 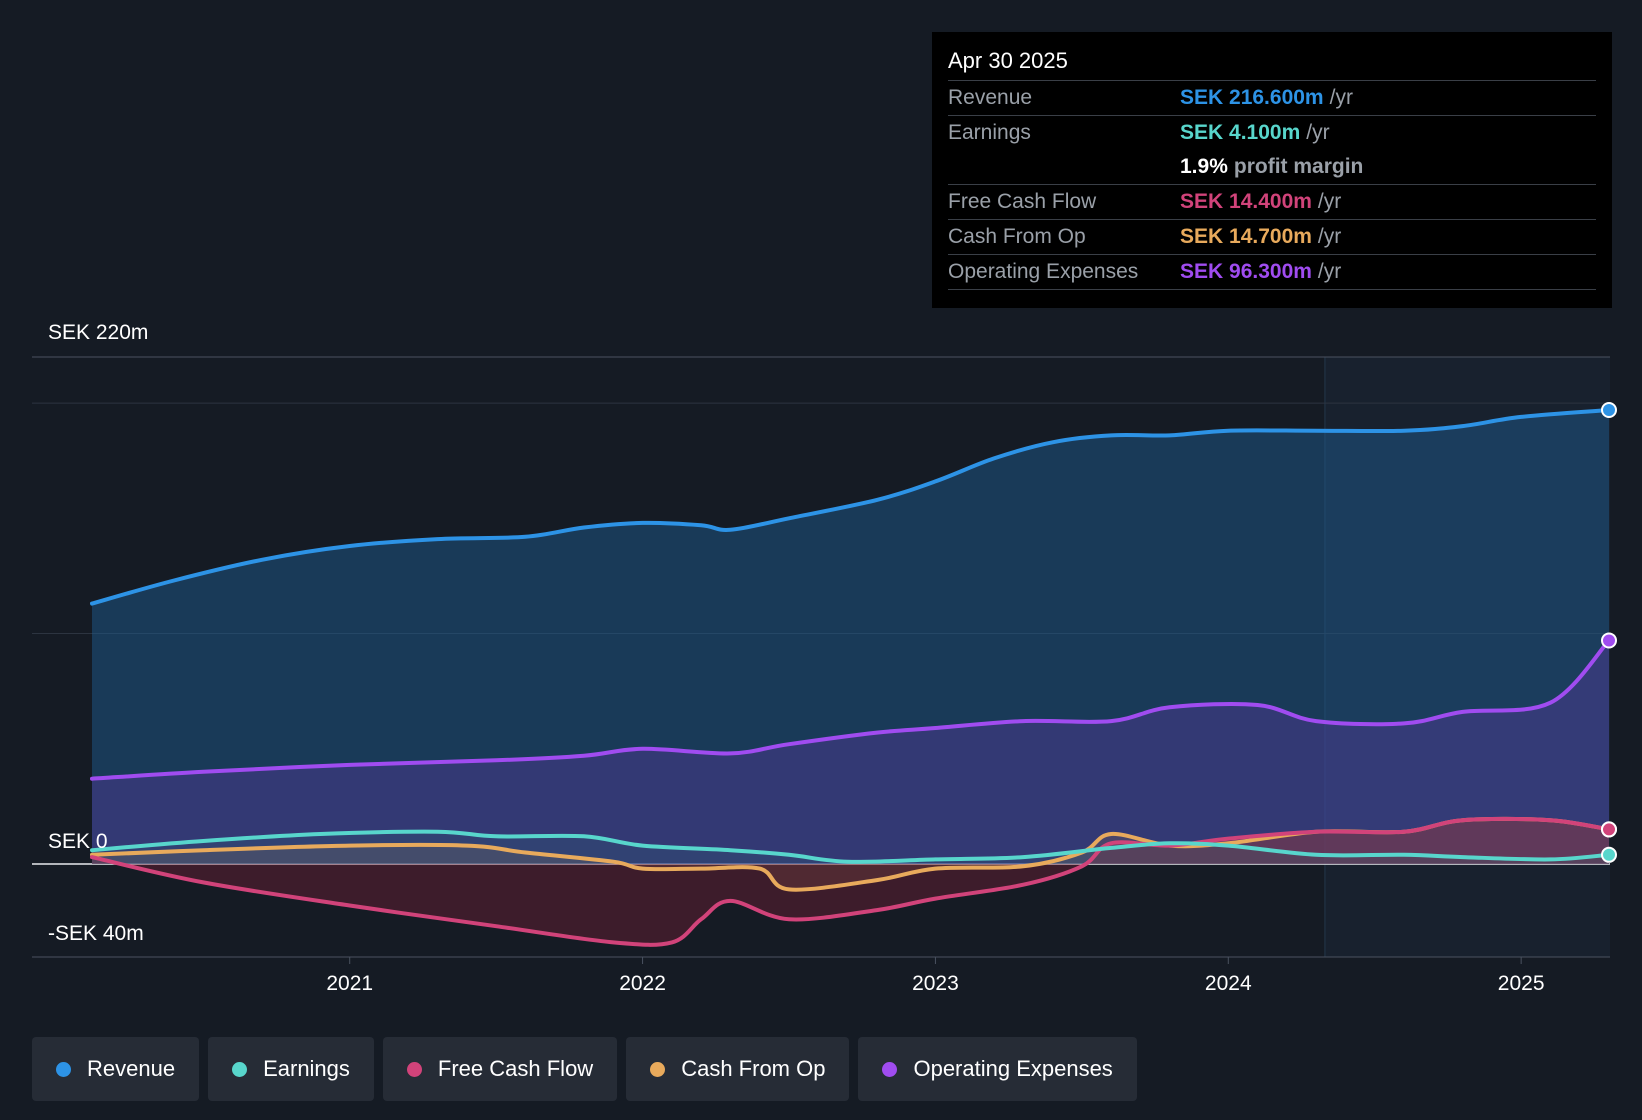 What do you see at coordinates (1017, 236) in the screenshot?
I see `tooltip-label: Cash From Op` at bounding box center [1017, 236].